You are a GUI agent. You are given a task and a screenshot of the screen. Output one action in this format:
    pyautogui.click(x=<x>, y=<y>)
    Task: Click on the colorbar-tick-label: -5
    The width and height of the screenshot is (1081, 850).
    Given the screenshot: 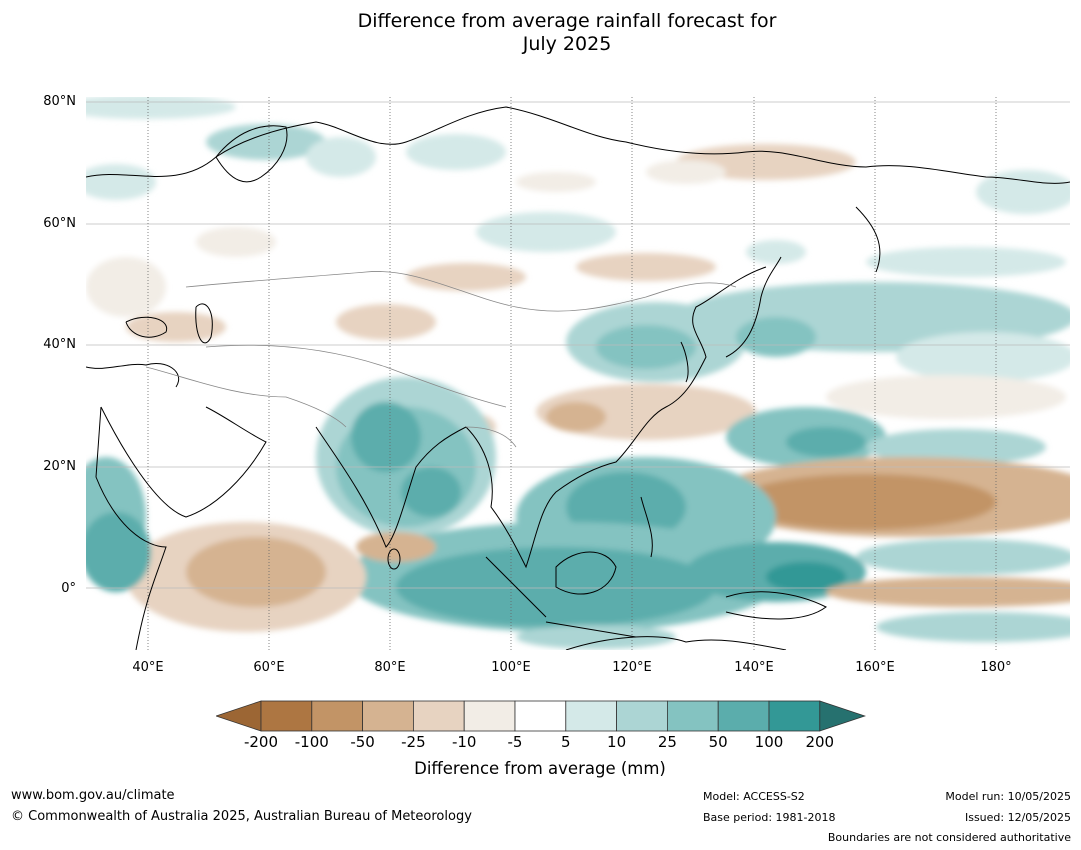 What is the action you would take?
    pyautogui.click(x=515, y=742)
    